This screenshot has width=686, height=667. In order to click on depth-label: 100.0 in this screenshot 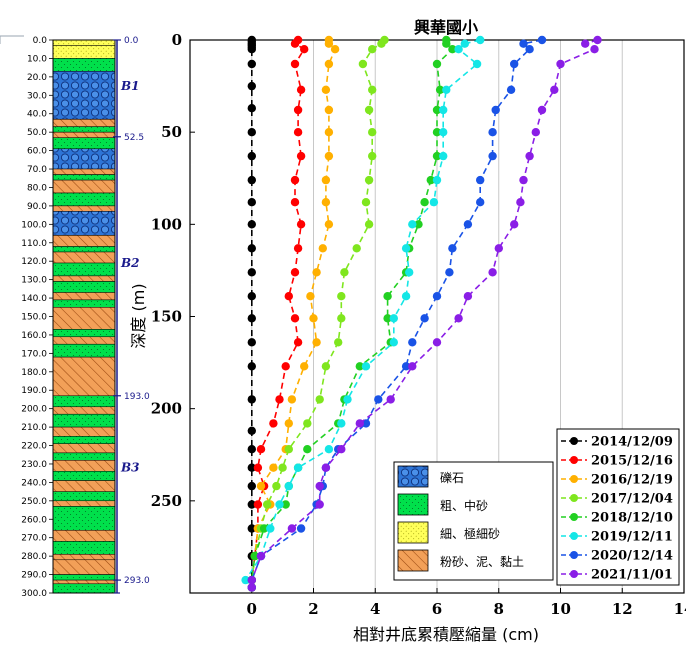, I will do `click(34, 225)`.